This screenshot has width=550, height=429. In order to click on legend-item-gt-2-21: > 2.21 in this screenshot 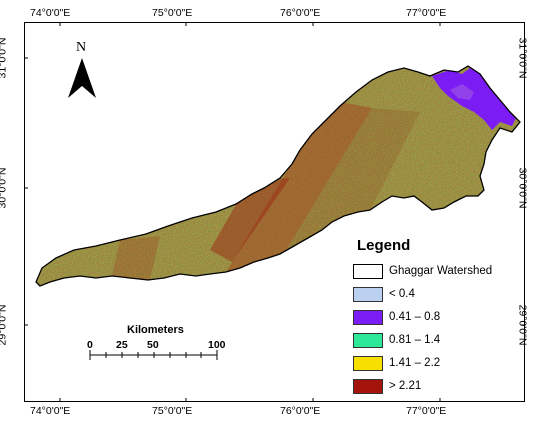, I will do `click(387, 386)`.